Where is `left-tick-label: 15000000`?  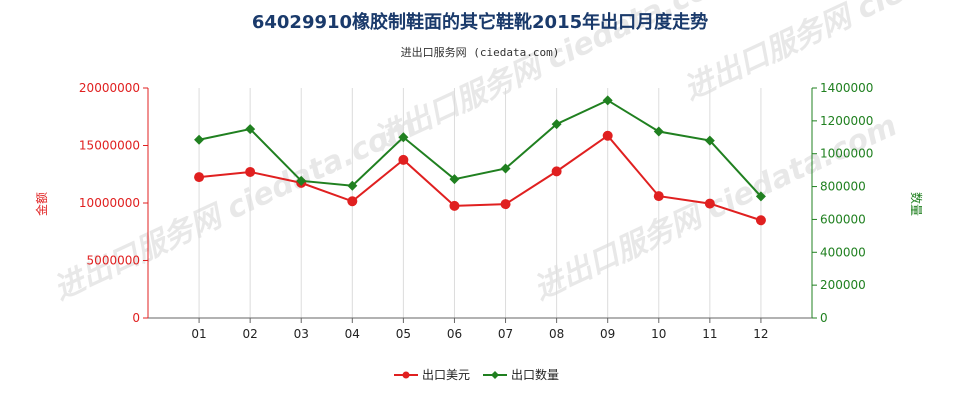
left-tick-label: 15000000 is located at coordinates (109, 146).